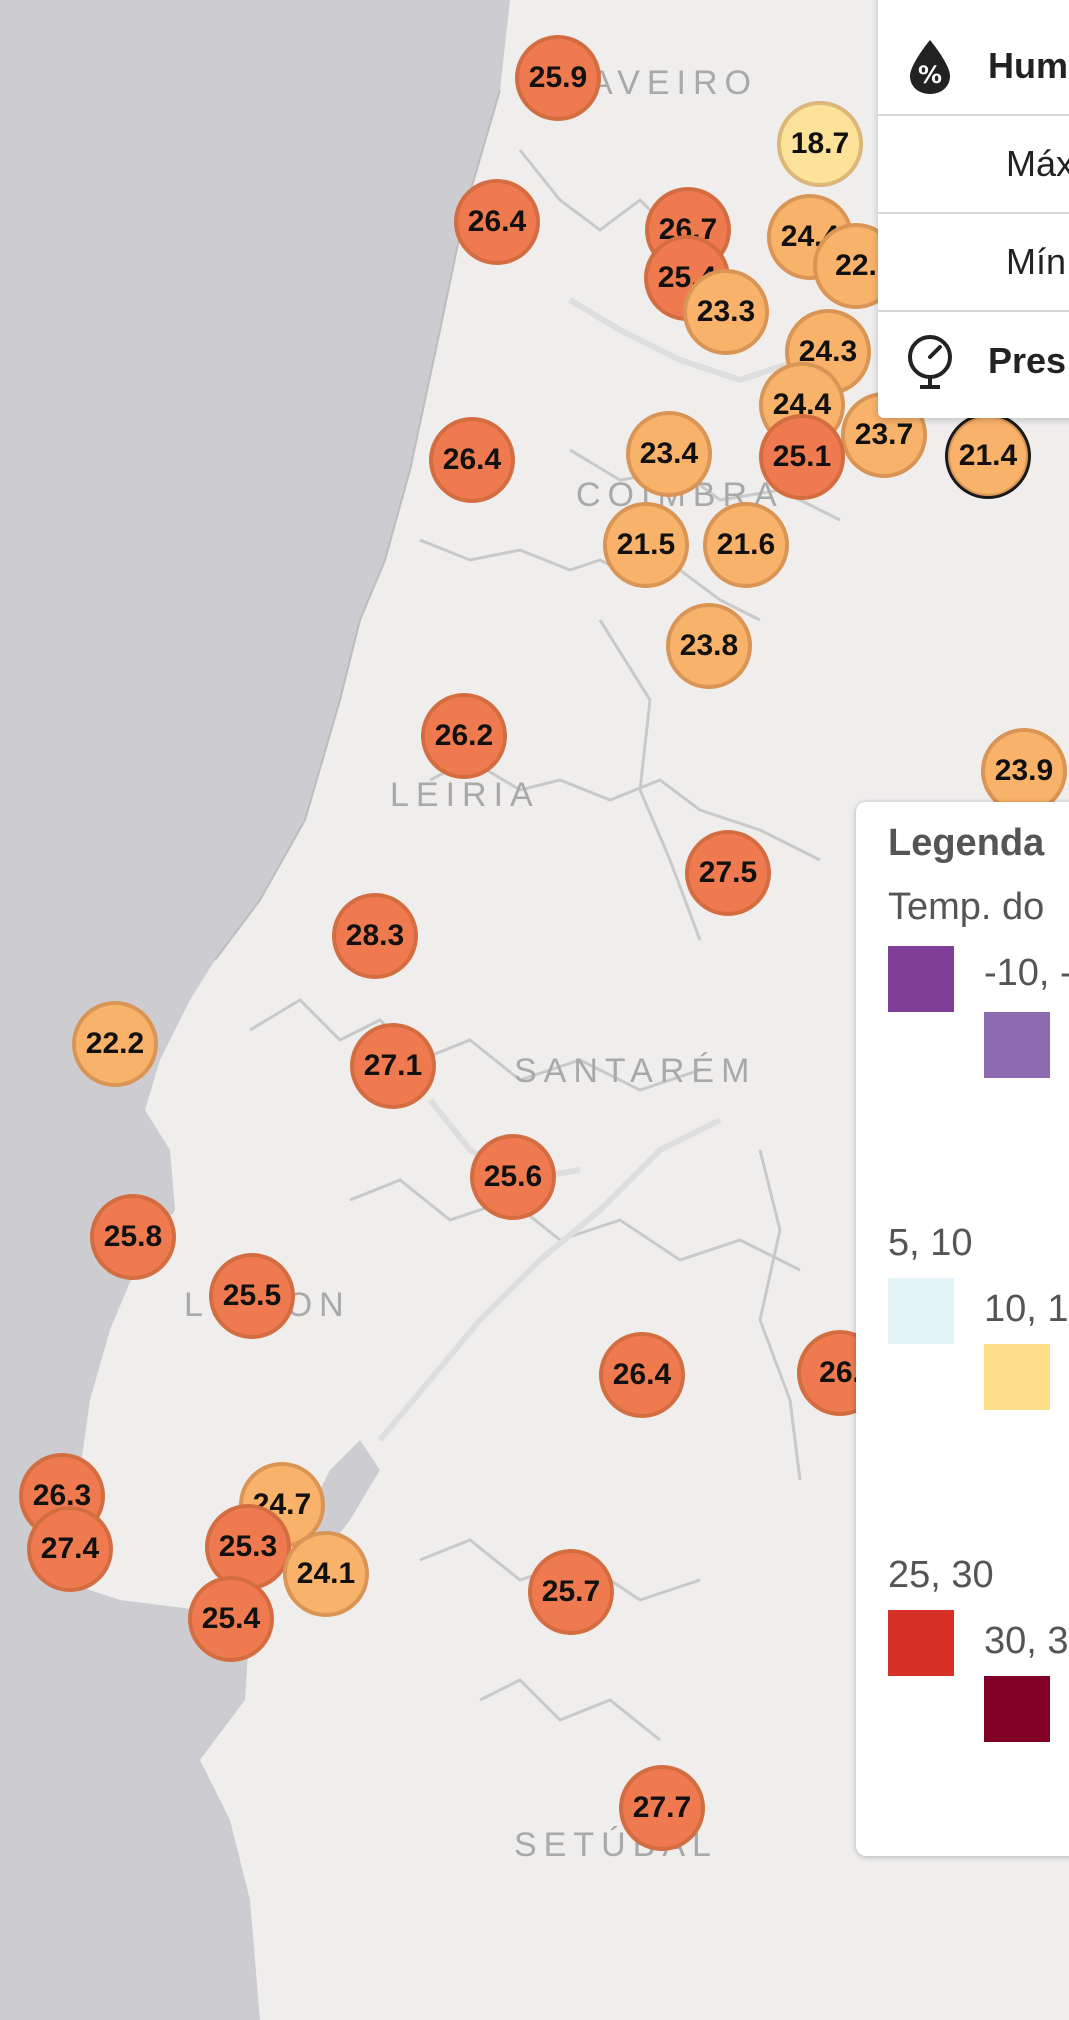 The height and width of the screenshot is (2020, 1069). I want to click on station-marker: 27.1, so click(393, 1066).